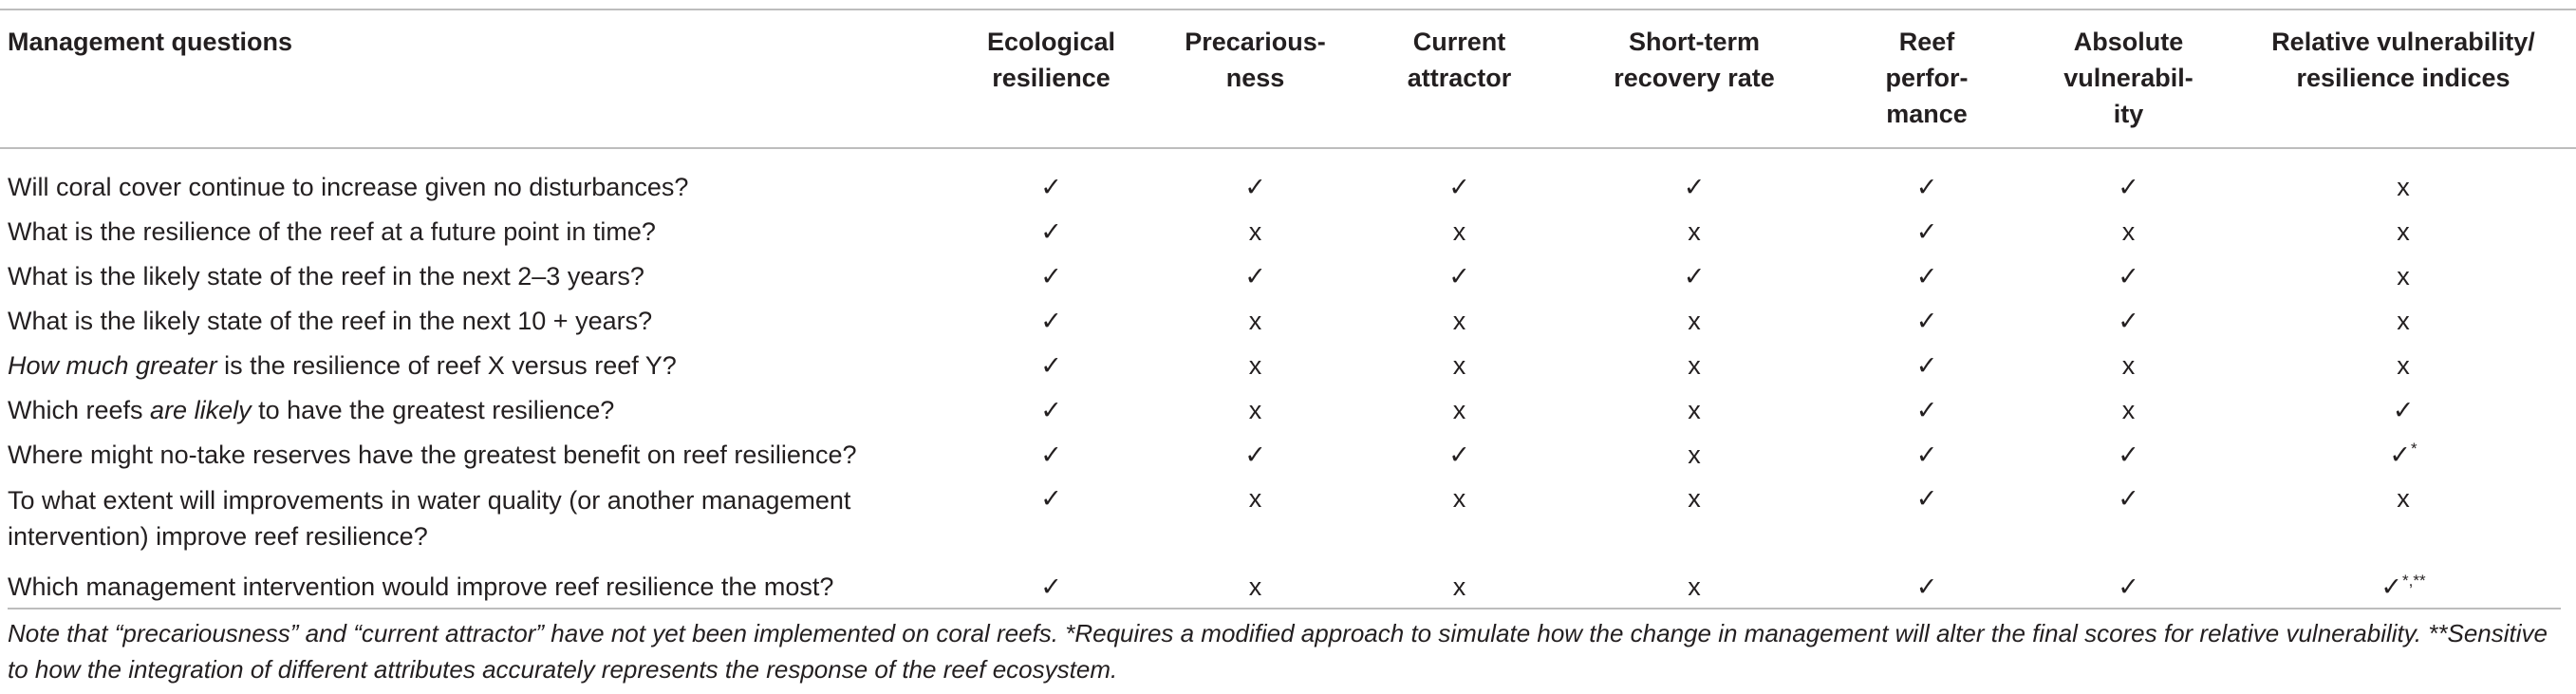 This screenshot has width=2576, height=694. Describe the element at coordinates (433, 409) in the screenshot. I see `question-text: to have the greatest resilience?` at that location.